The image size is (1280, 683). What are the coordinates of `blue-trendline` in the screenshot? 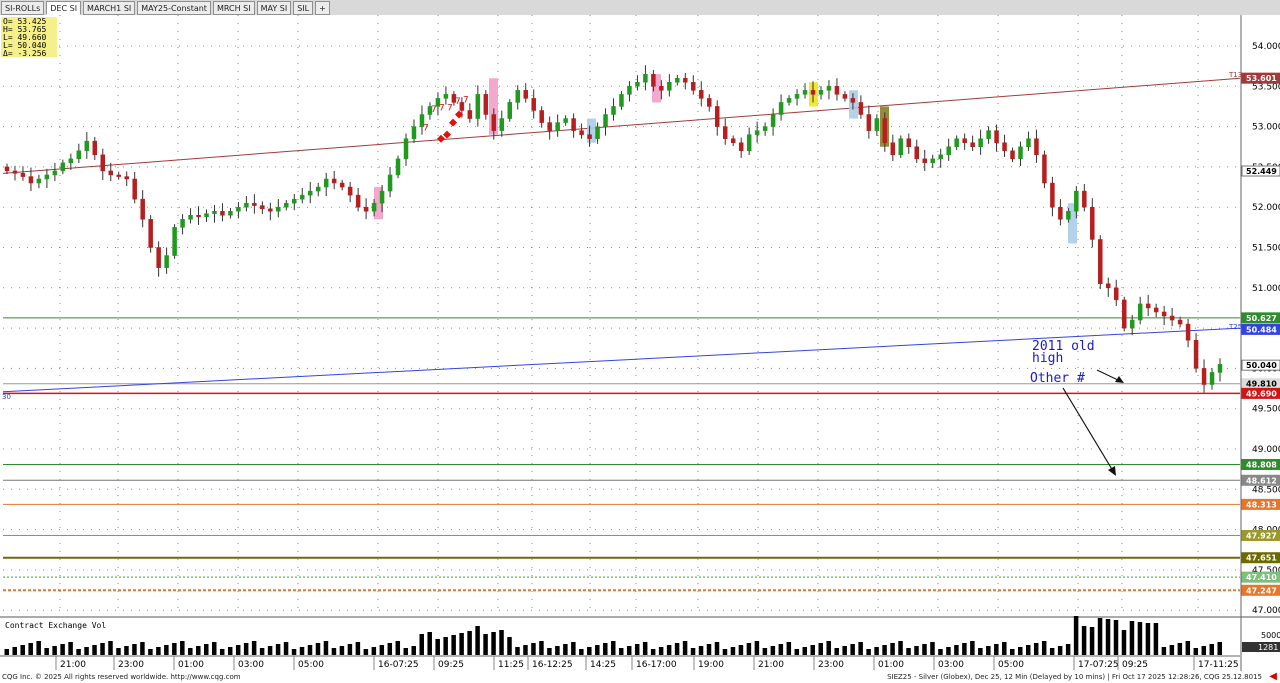 It's located at (621, 360).